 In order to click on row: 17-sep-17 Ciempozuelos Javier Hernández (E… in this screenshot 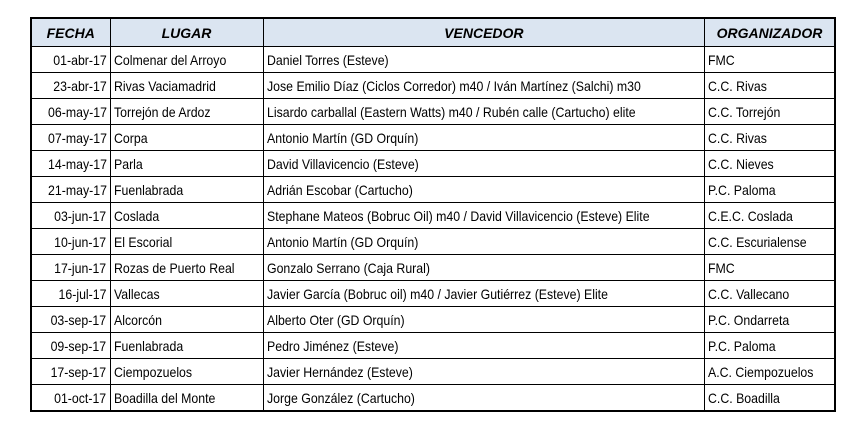, I will do `click(433, 371)`.